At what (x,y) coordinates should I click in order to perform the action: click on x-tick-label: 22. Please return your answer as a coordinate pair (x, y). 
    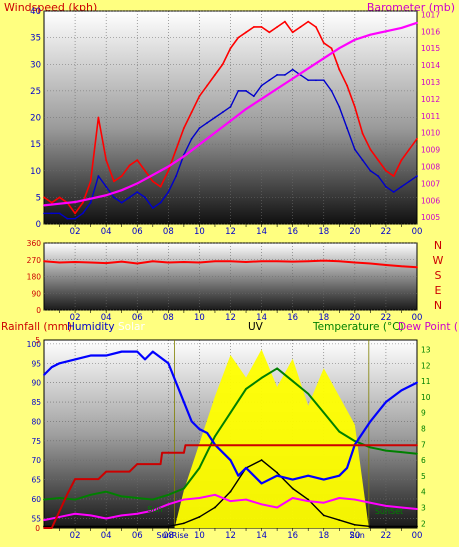
    Looking at the image, I should click on (386, 318).